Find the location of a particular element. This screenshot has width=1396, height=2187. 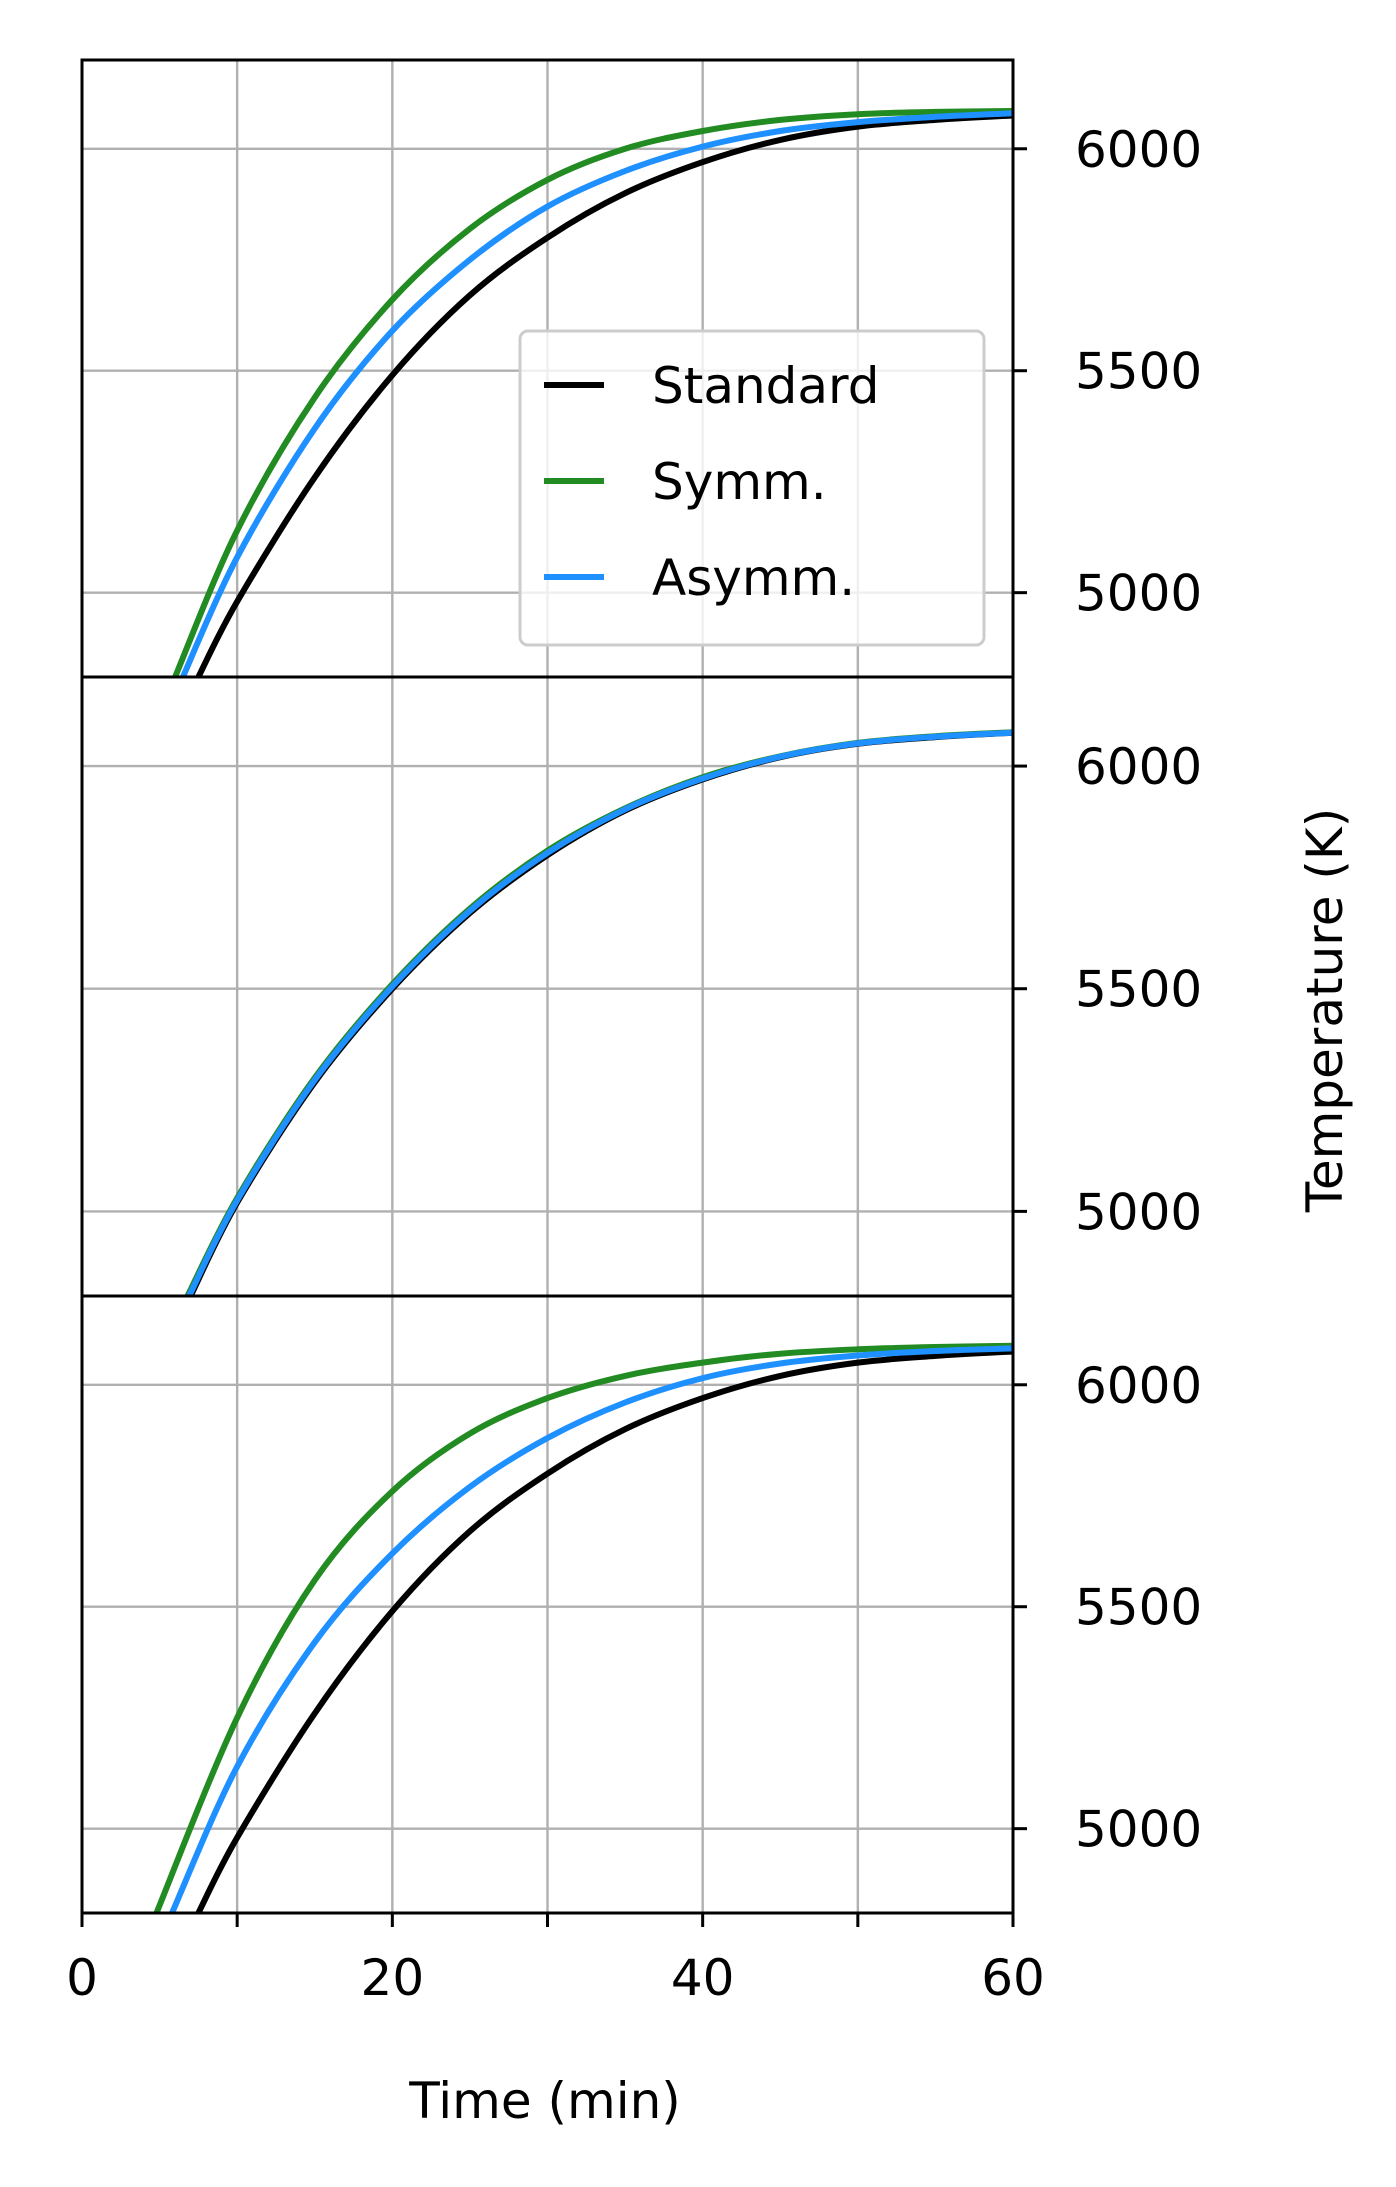

legend: Standard Symm. Asymm. is located at coordinates (752, 488).